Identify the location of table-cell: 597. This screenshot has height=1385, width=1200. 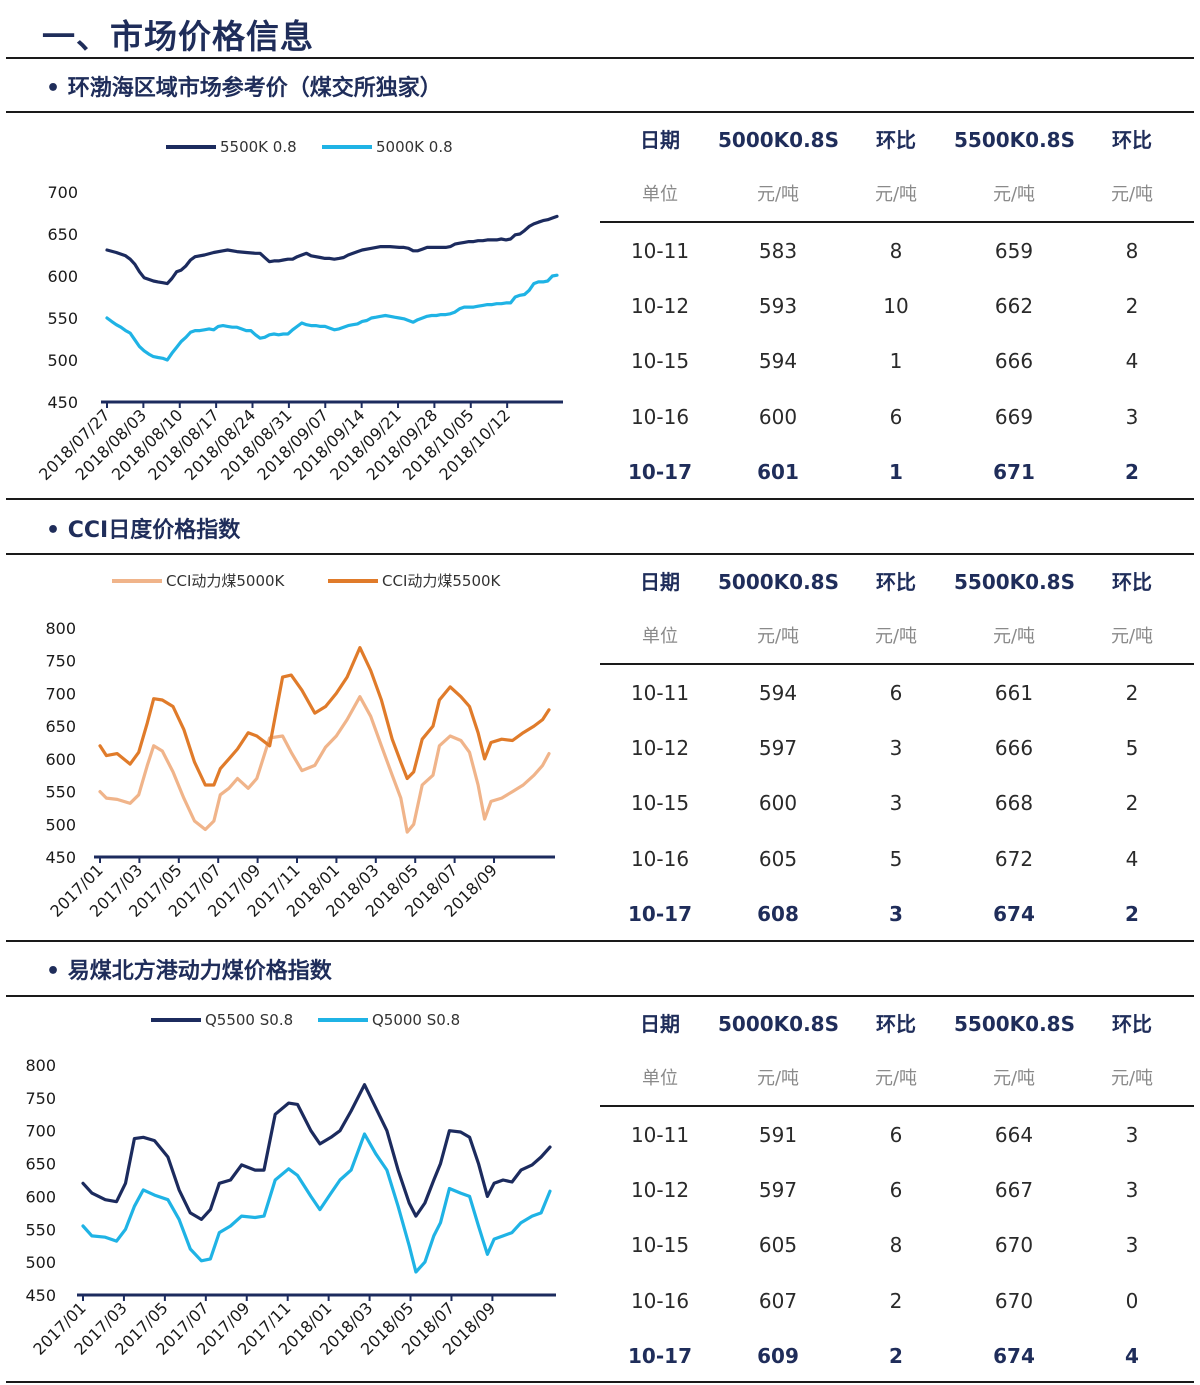
(778, 748).